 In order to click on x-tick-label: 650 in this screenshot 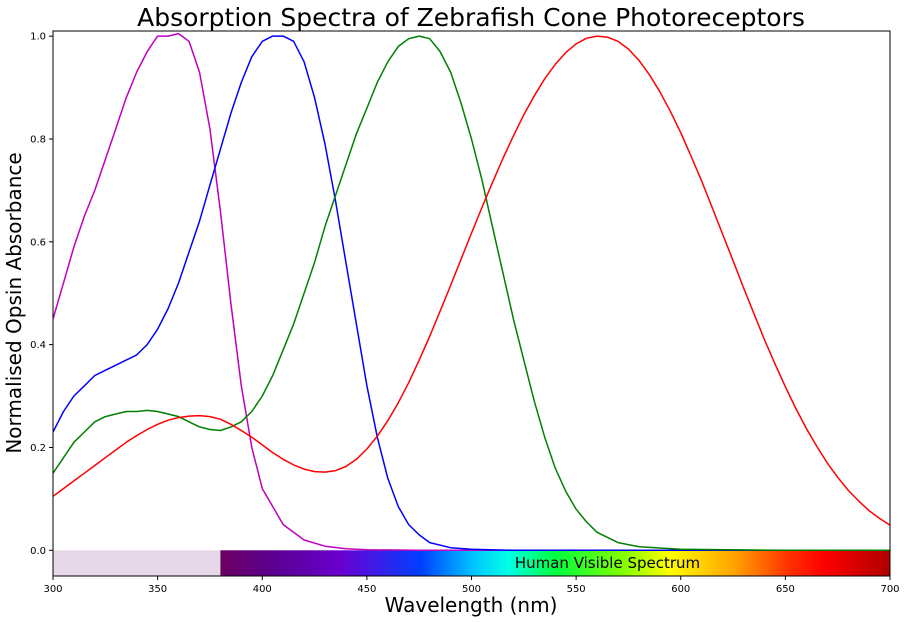, I will do `click(785, 589)`.